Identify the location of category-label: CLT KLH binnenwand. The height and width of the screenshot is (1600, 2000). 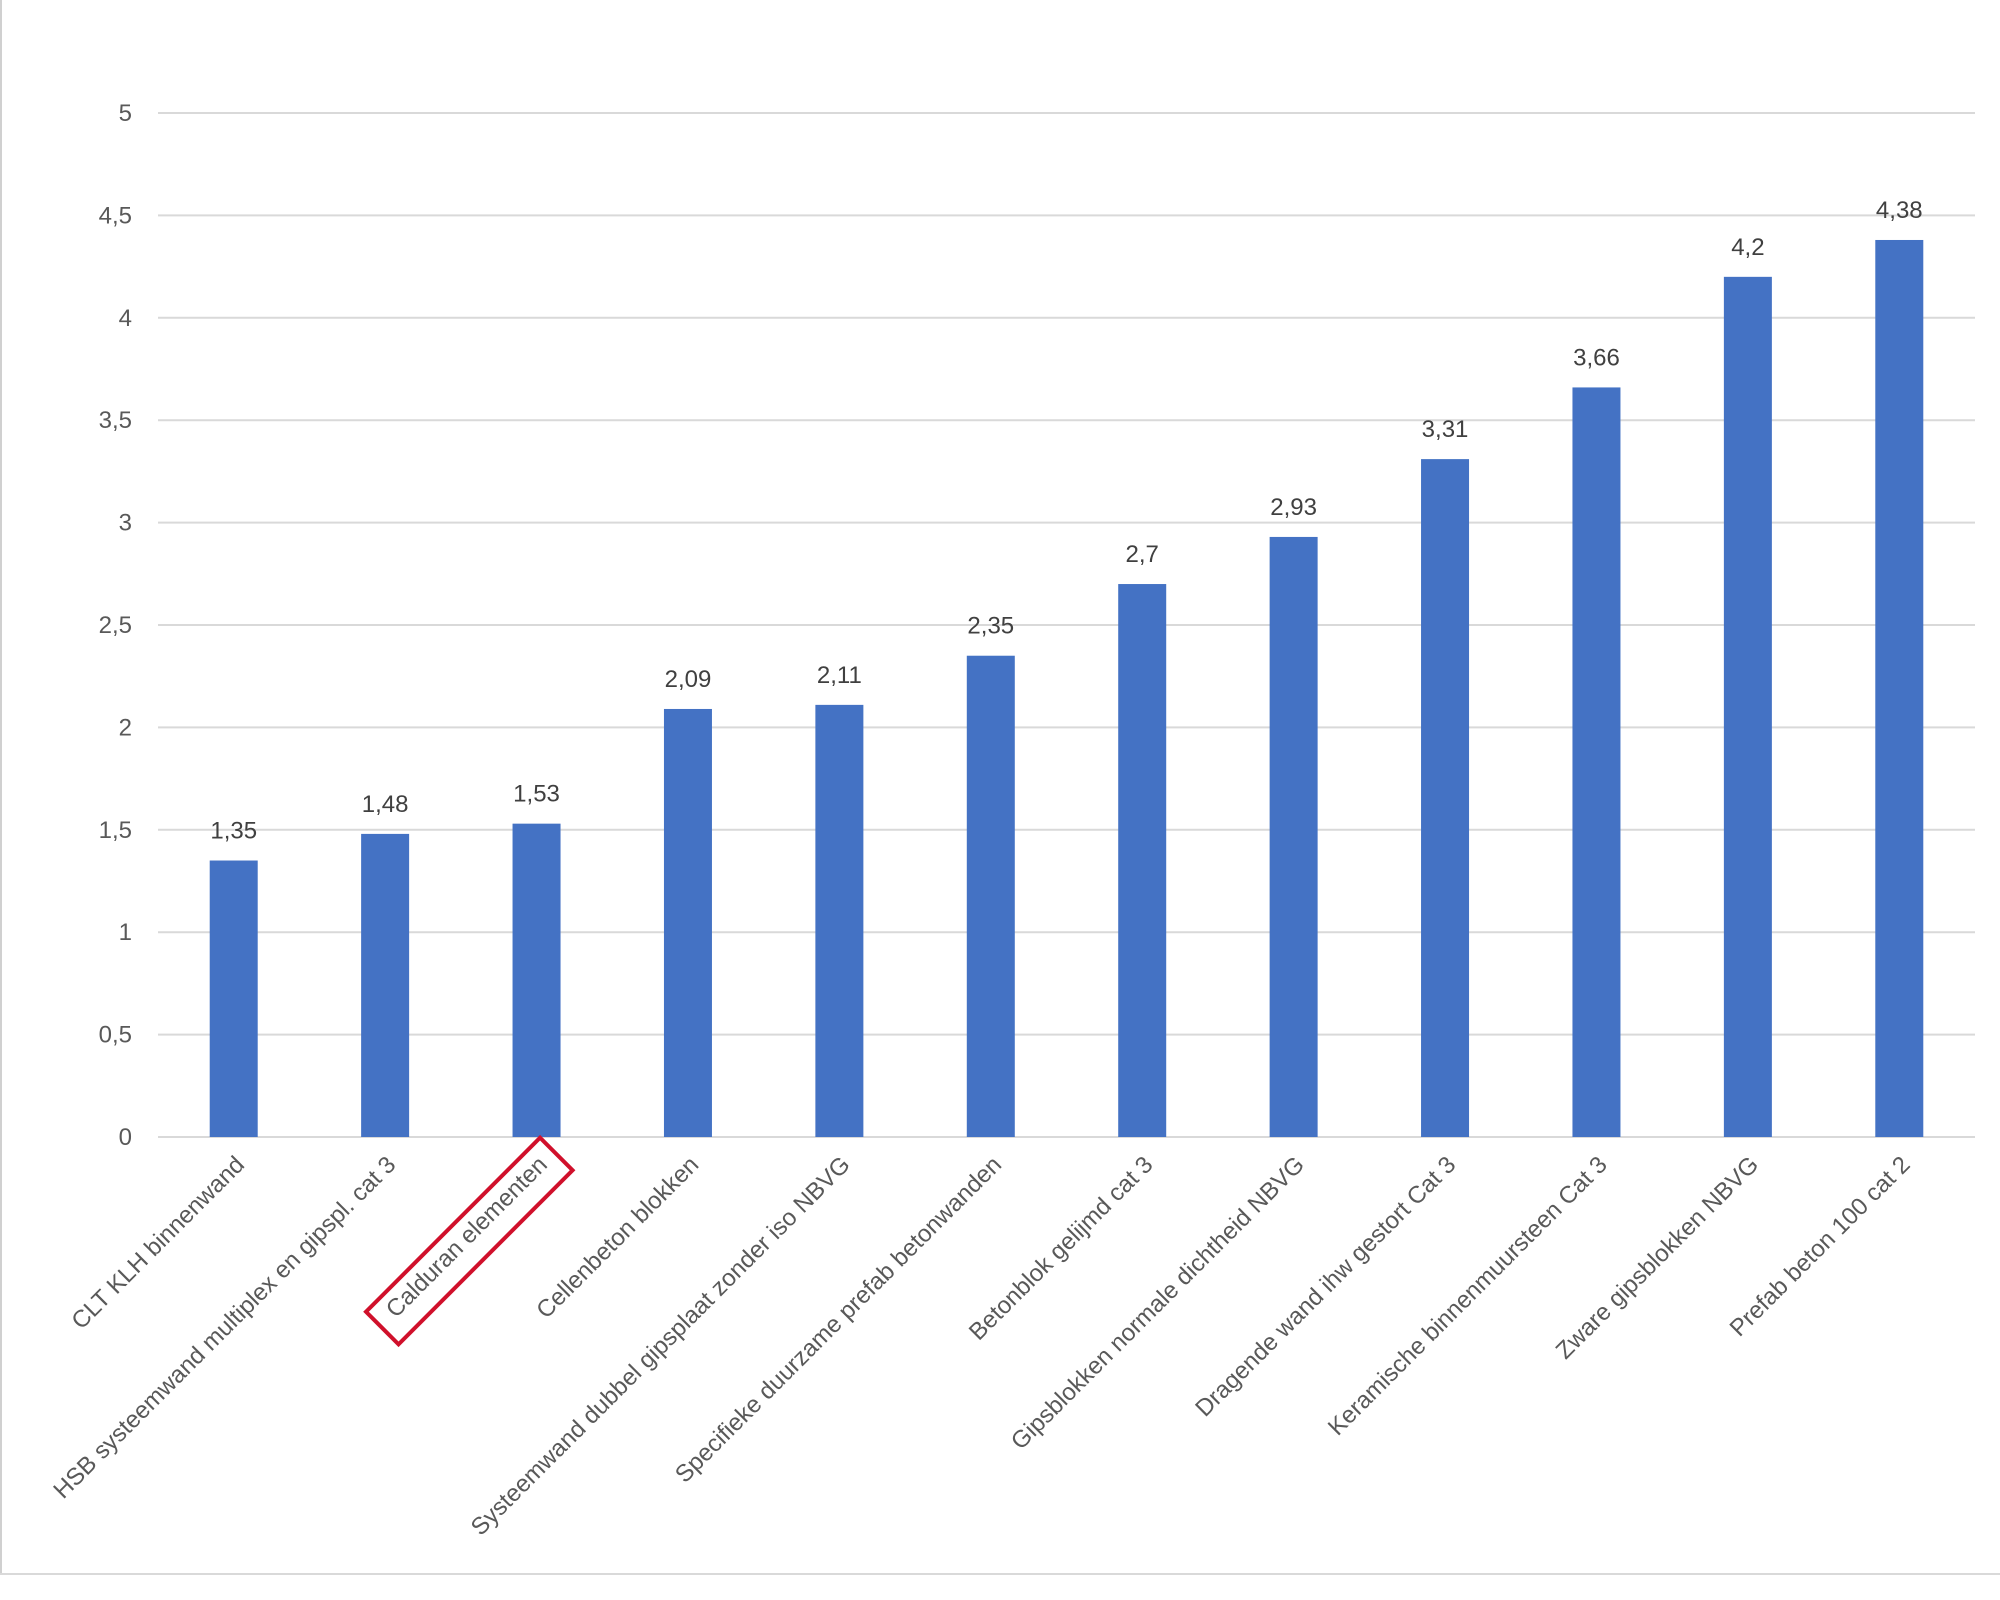
(158, 1243).